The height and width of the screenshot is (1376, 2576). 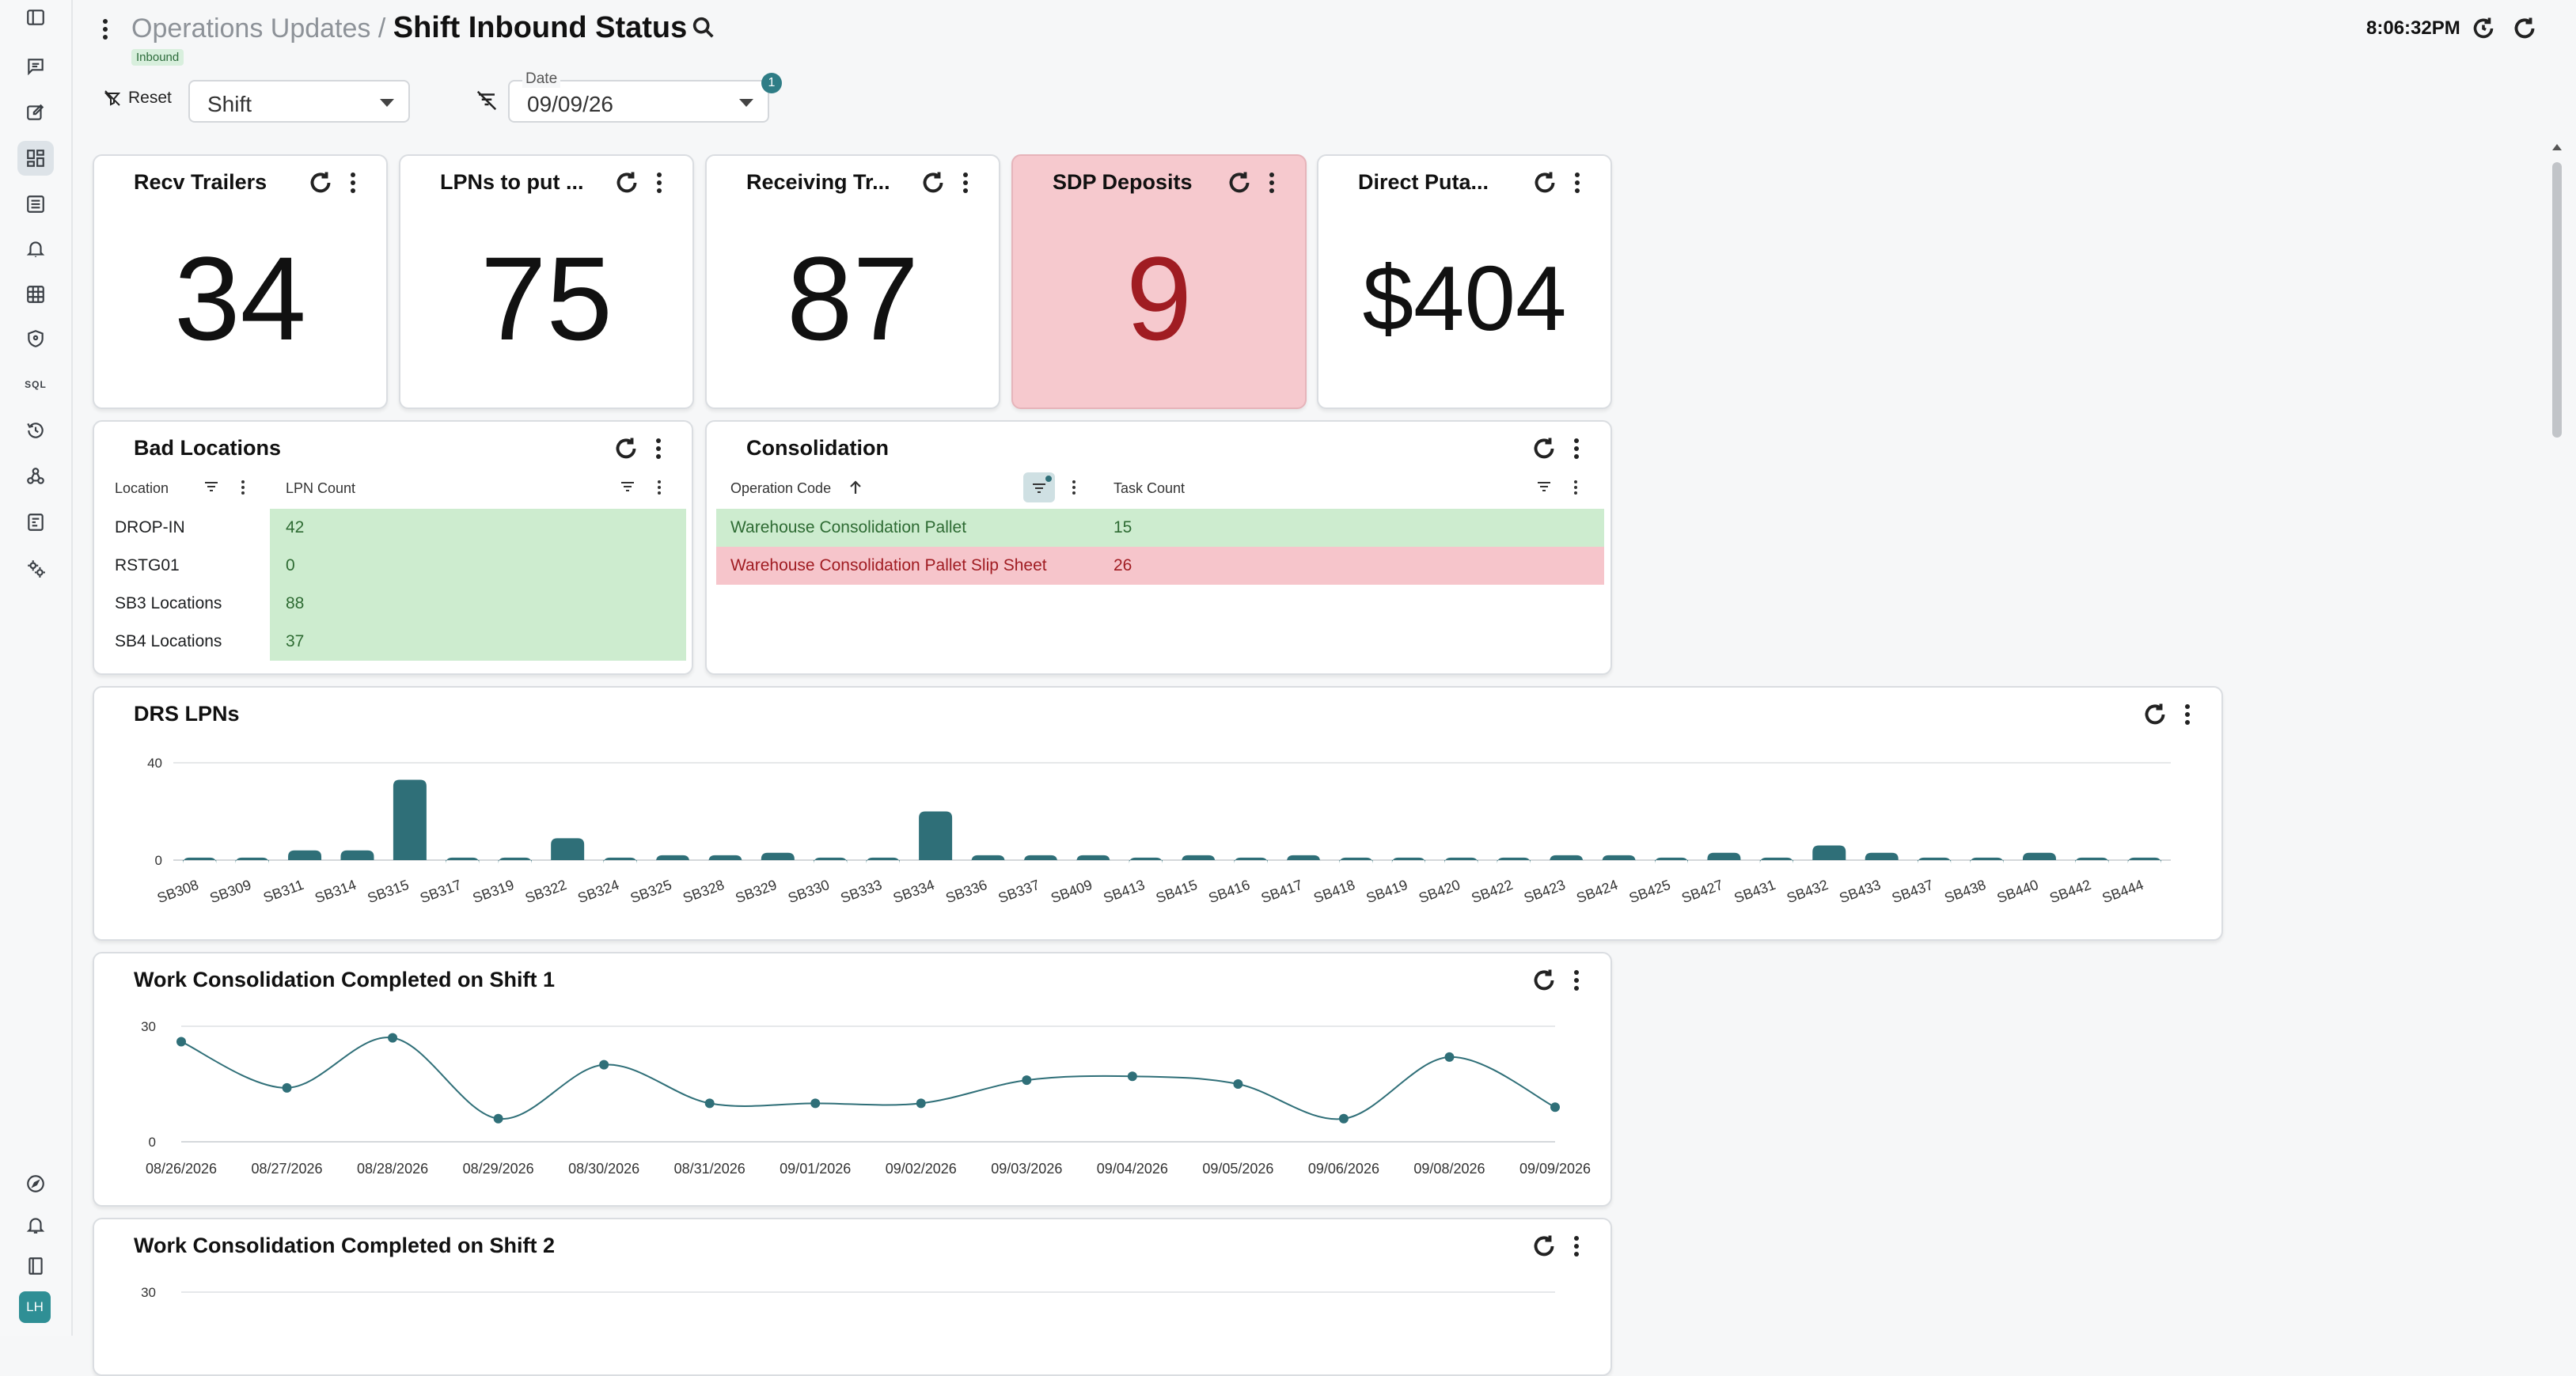 What do you see at coordinates (1440, 891) in the screenshot?
I see `x-tick-label: SB420` at bounding box center [1440, 891].